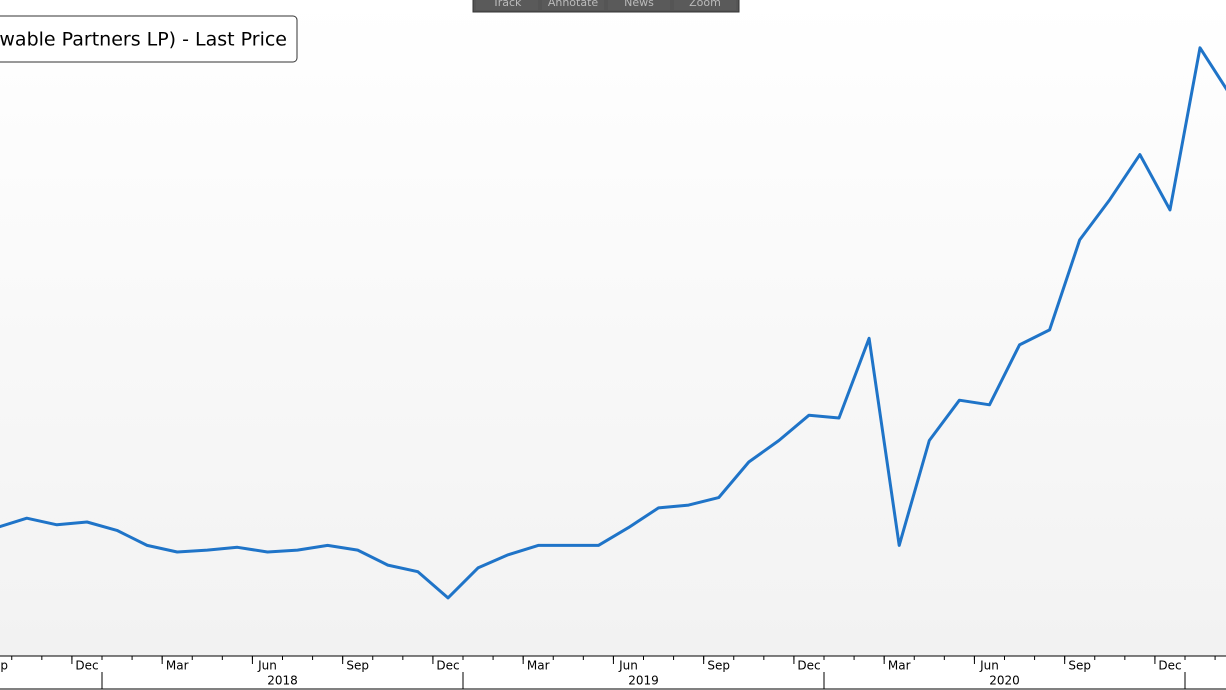 This screenshot has width=1226, height=690. I want to click on toolbar-label: Annotate, so click(573, 4).